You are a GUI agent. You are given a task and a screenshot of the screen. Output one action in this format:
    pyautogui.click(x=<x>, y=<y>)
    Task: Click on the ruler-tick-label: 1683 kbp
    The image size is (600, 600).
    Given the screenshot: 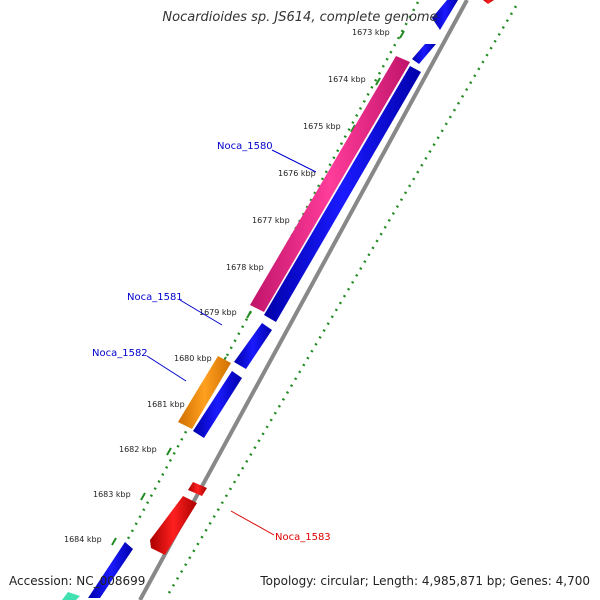 What is the action you would take?
    pyautogui.click(x=112, y=494)
    